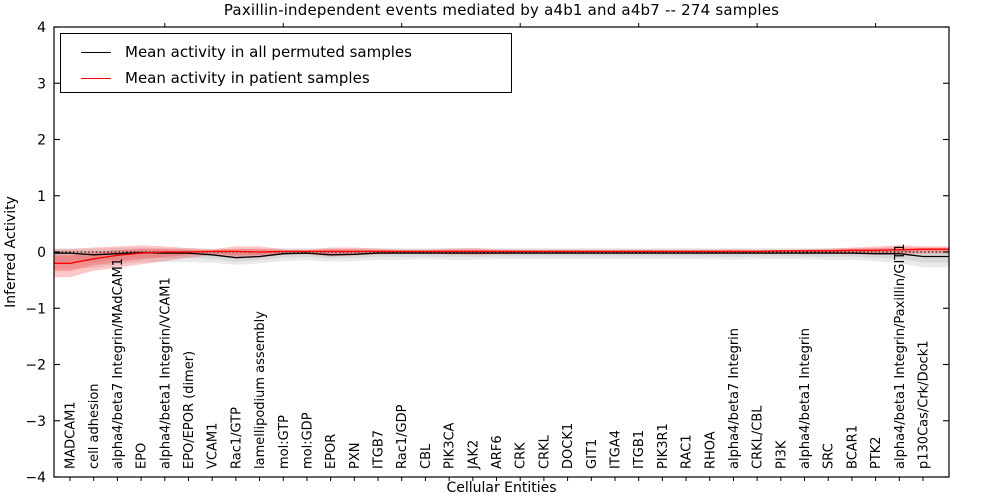 This screenshot has height=500, width=1000. I want to click on y-tick-label: 4, so click(41, 28).